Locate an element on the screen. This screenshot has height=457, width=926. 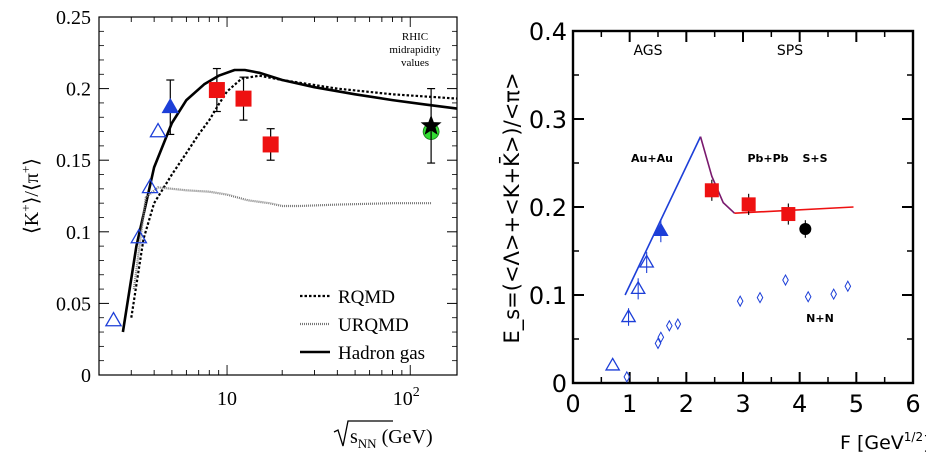
right-x-tick-label: 4 is located at coordinates (799, 404).